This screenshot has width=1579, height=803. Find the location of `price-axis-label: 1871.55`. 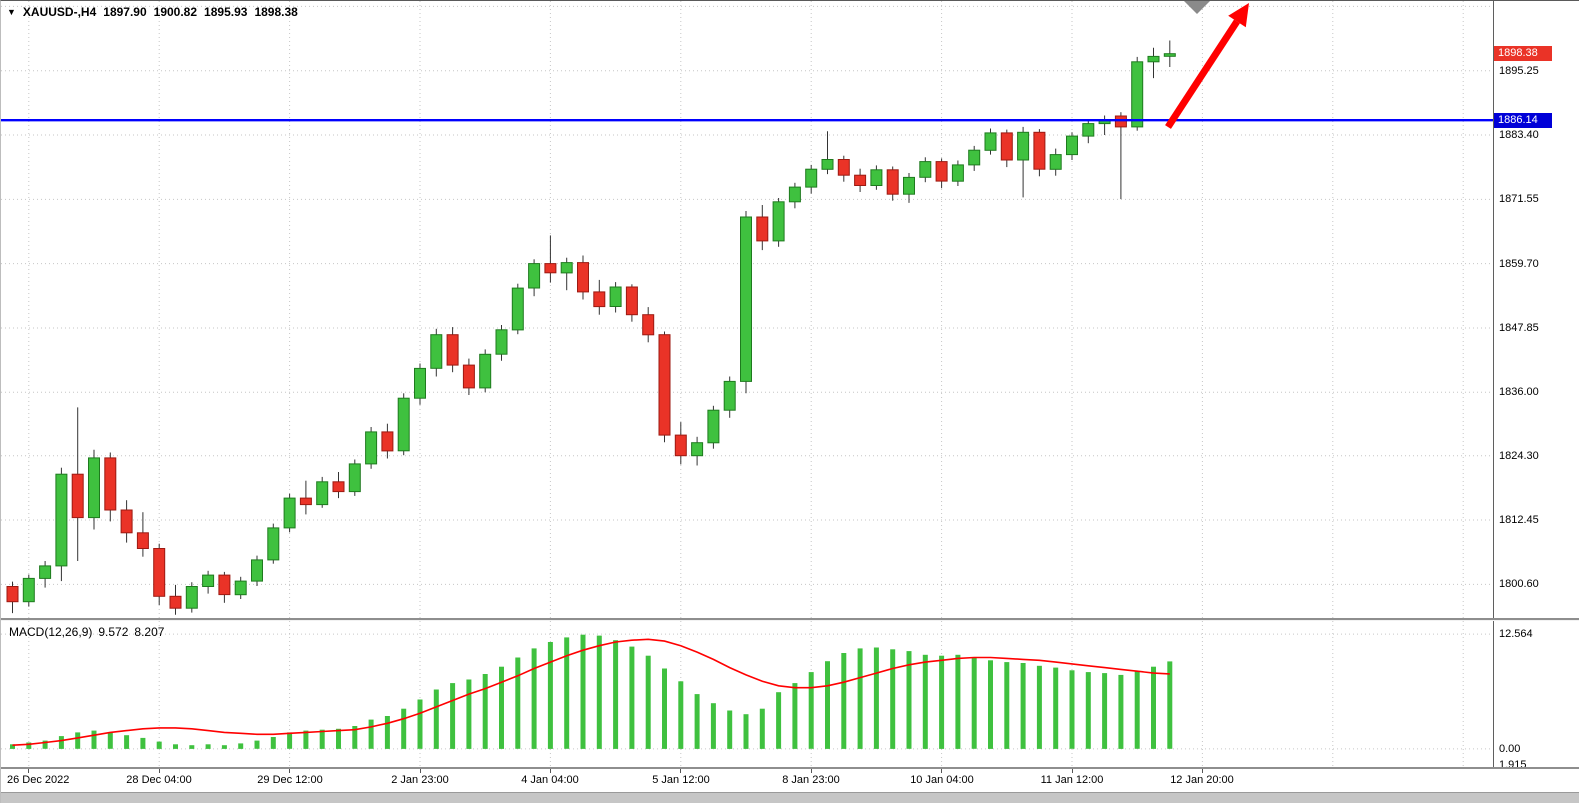

price-axis-label: 1871.55 is located at coordinates (1519, 199).